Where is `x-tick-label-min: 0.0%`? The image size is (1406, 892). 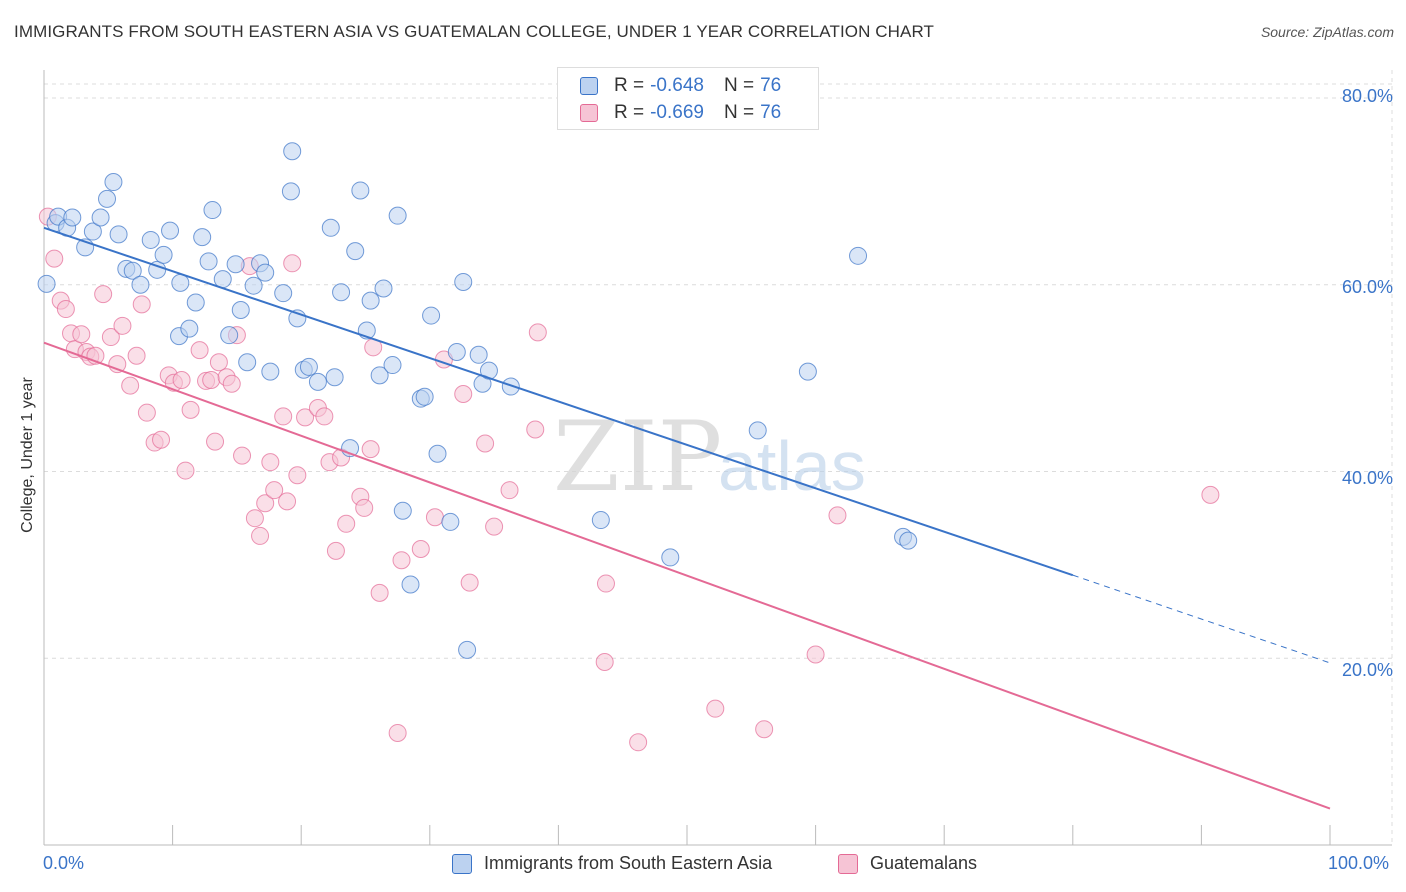
x-tick-label-min: 0.0% is located at coordinates (64, 863).